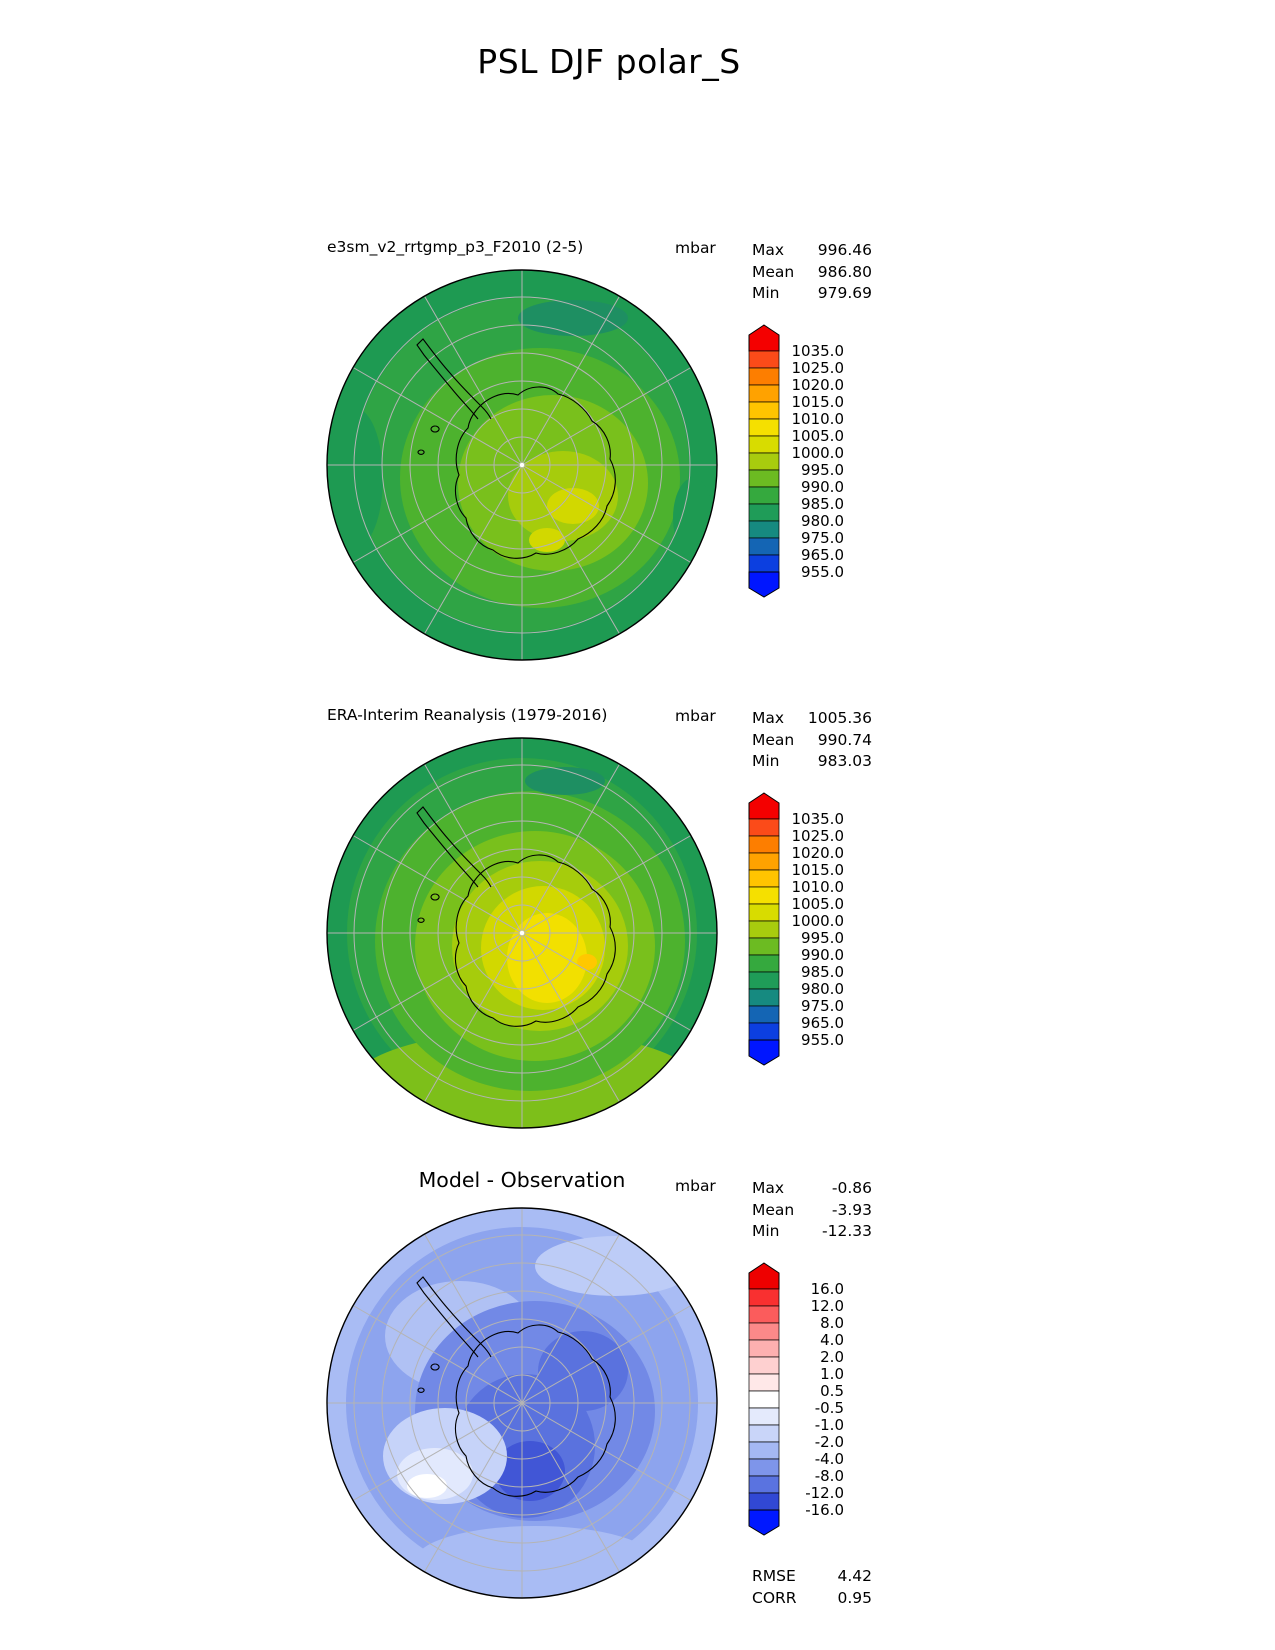  I want to click on stat-row: Max -0.86, so click(812, 1189).